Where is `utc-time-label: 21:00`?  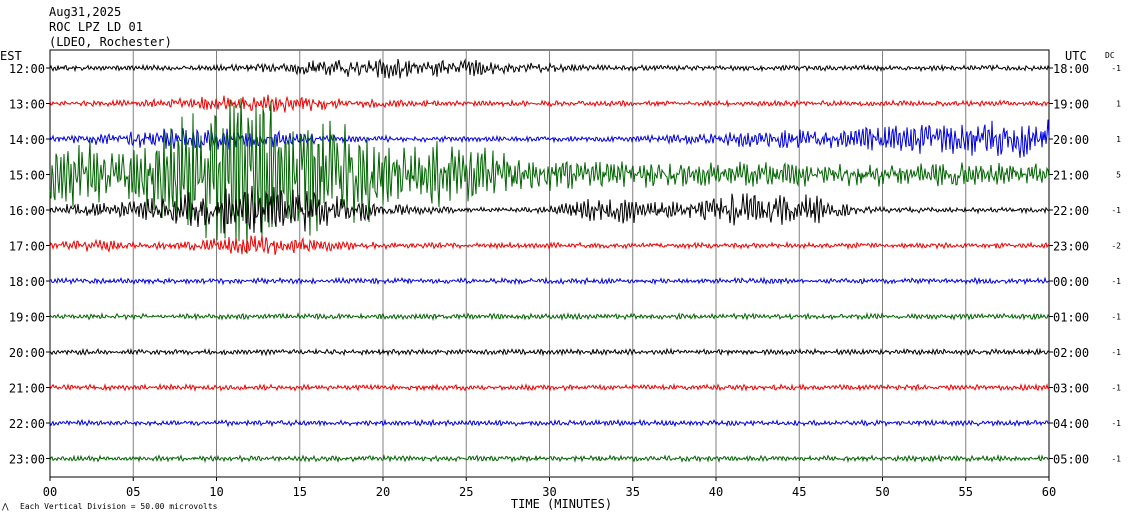 utc-time-label: 21:00 is located at coordinates (1071, 176).